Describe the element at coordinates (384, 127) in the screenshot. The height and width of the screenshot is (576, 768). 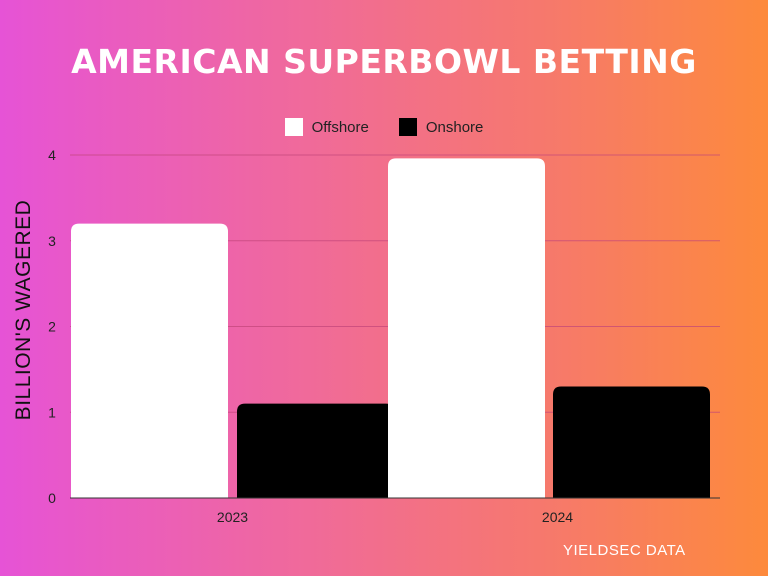
I see `legend: Offshore Onshore` at that location.